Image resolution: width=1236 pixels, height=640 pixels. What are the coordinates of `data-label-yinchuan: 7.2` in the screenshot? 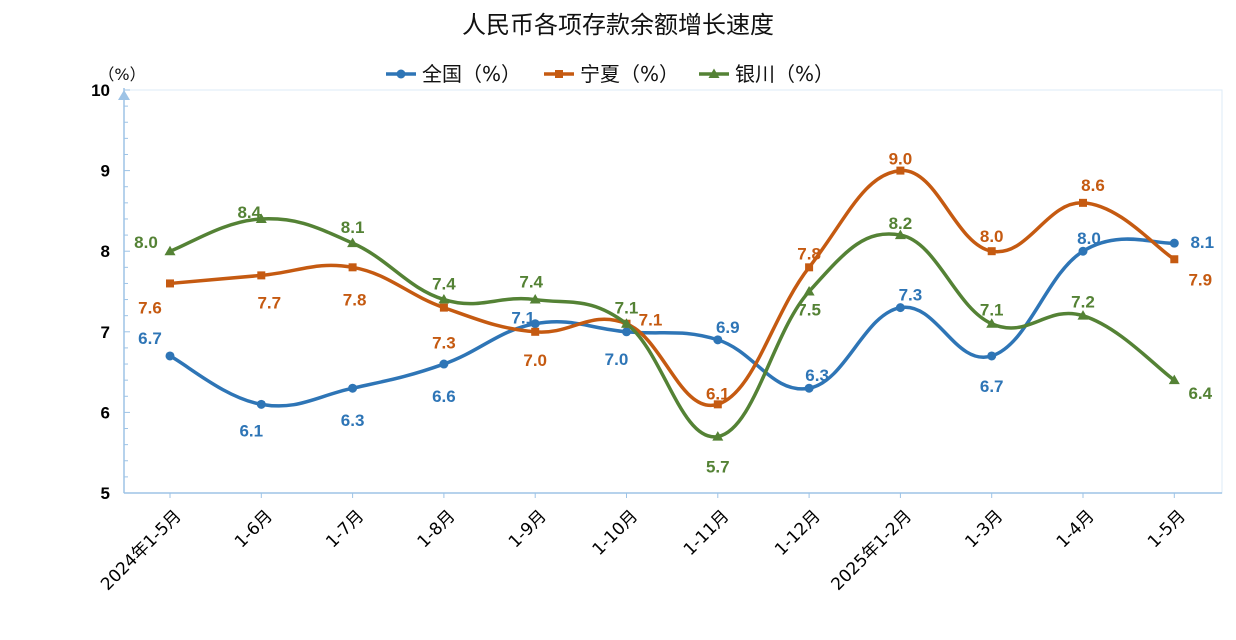 It's located at (1083, 302).